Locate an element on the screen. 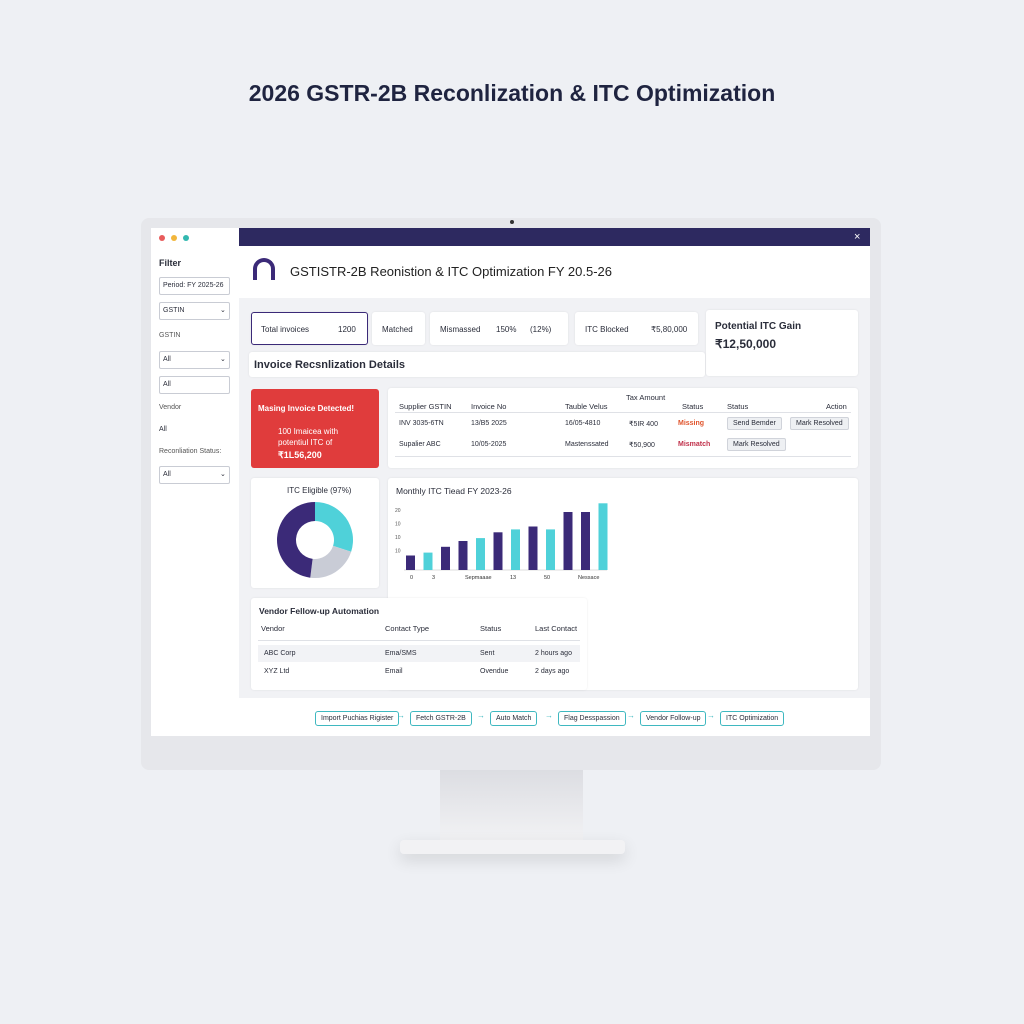 The image size is (1024, 1024). table-cell: ₹5IR 400 is located at coordinates (643, 424).